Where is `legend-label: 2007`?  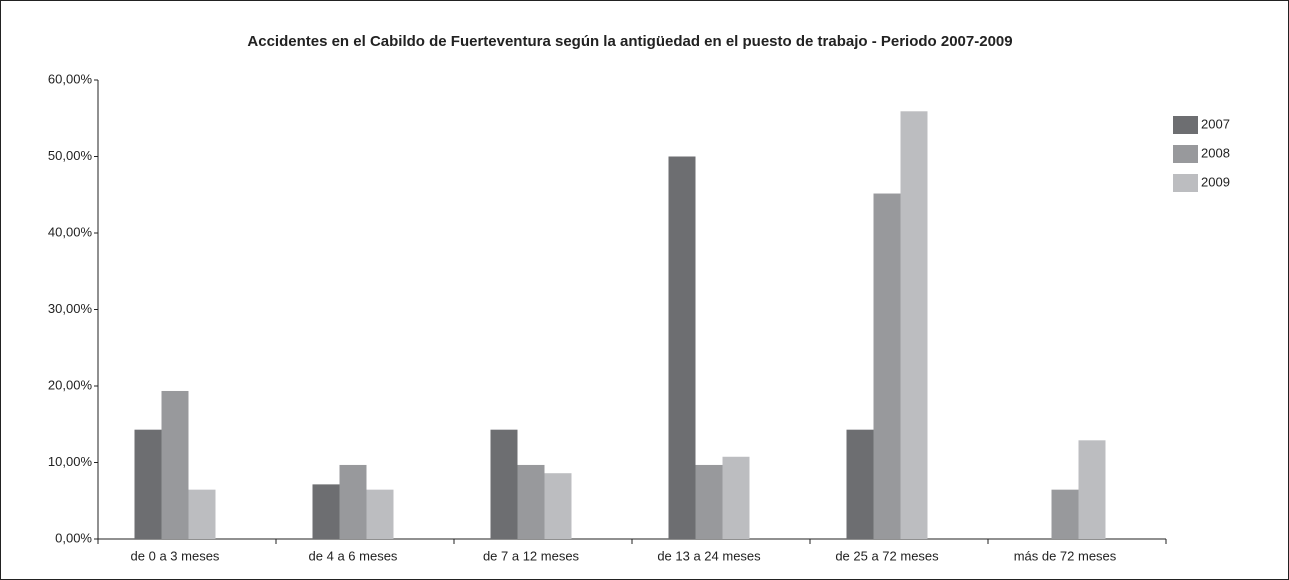 legend-label: 2007 is located at coordinates (1215, 123).